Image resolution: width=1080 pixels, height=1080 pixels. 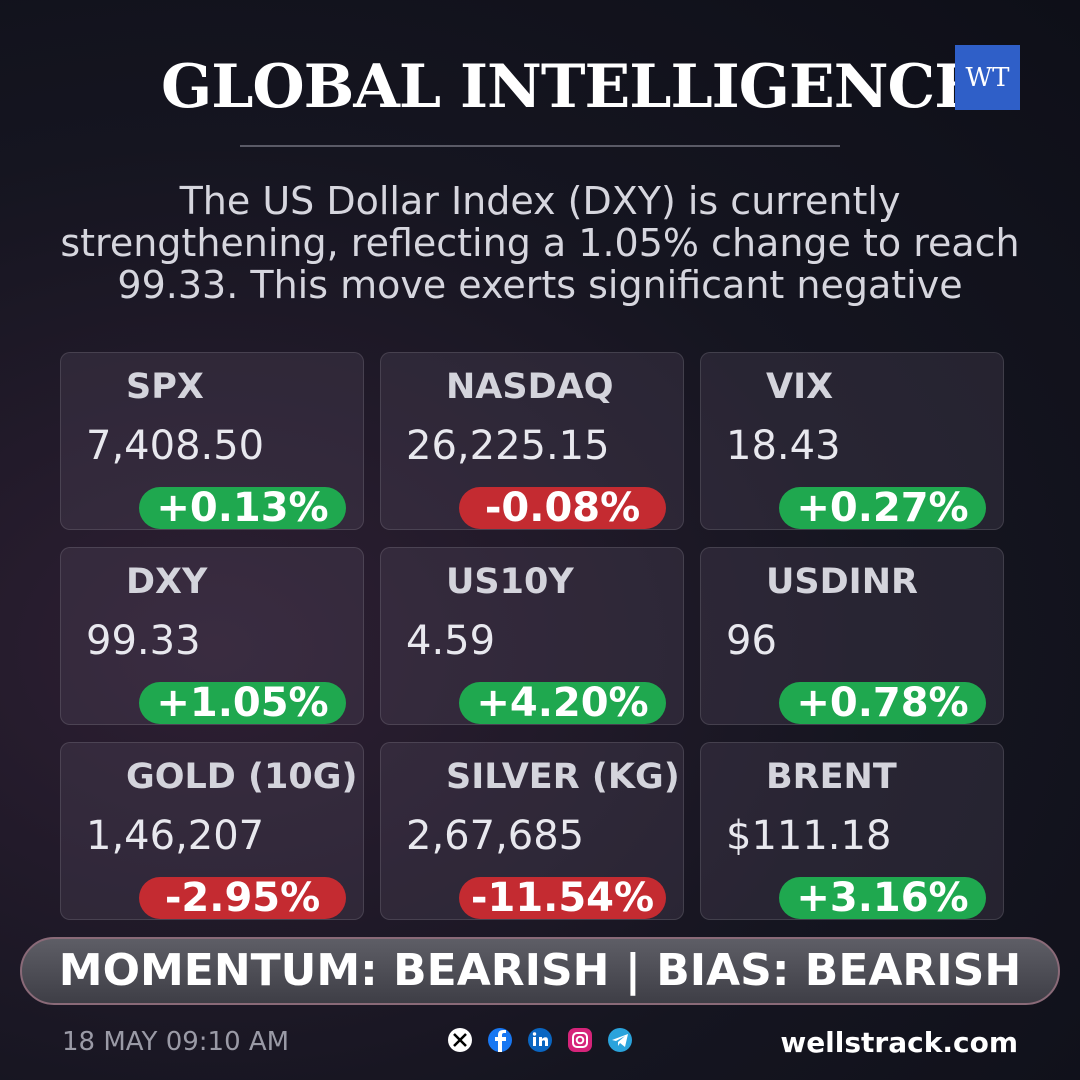 What do you see at coordinates (842, 582) in the screenshot?
I see `instrument-name: USDINR` at bounding box center [842, 582].